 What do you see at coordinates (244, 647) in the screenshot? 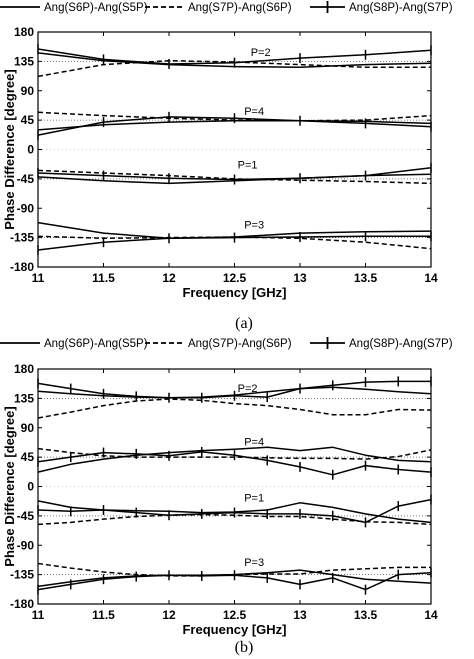
I see `figure-caption: (b)` at bounding box center [244, 647].